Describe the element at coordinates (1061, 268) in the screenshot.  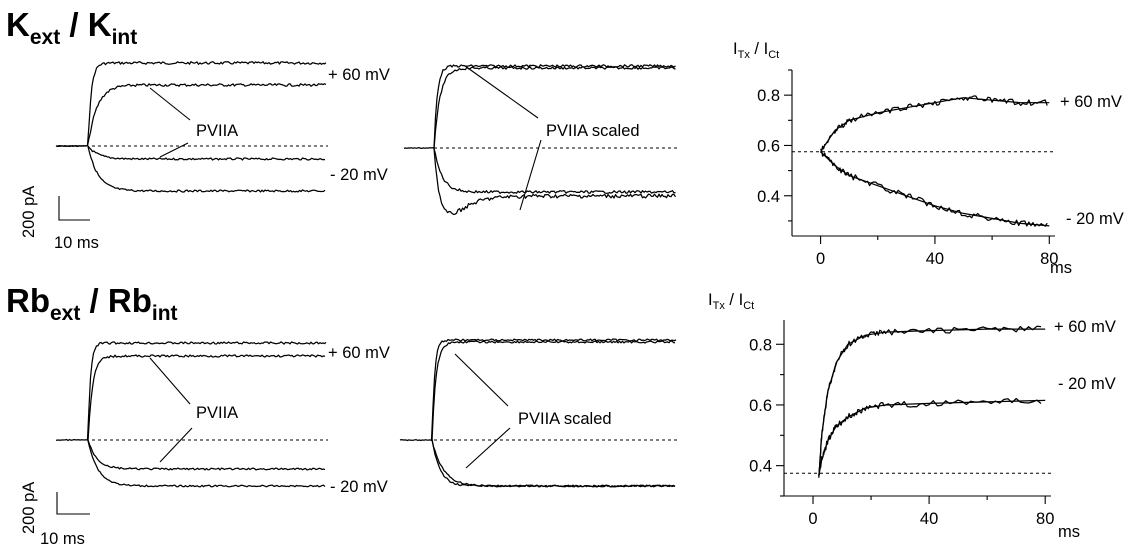
I see `k-ratio-xlabel: ms` at that location.